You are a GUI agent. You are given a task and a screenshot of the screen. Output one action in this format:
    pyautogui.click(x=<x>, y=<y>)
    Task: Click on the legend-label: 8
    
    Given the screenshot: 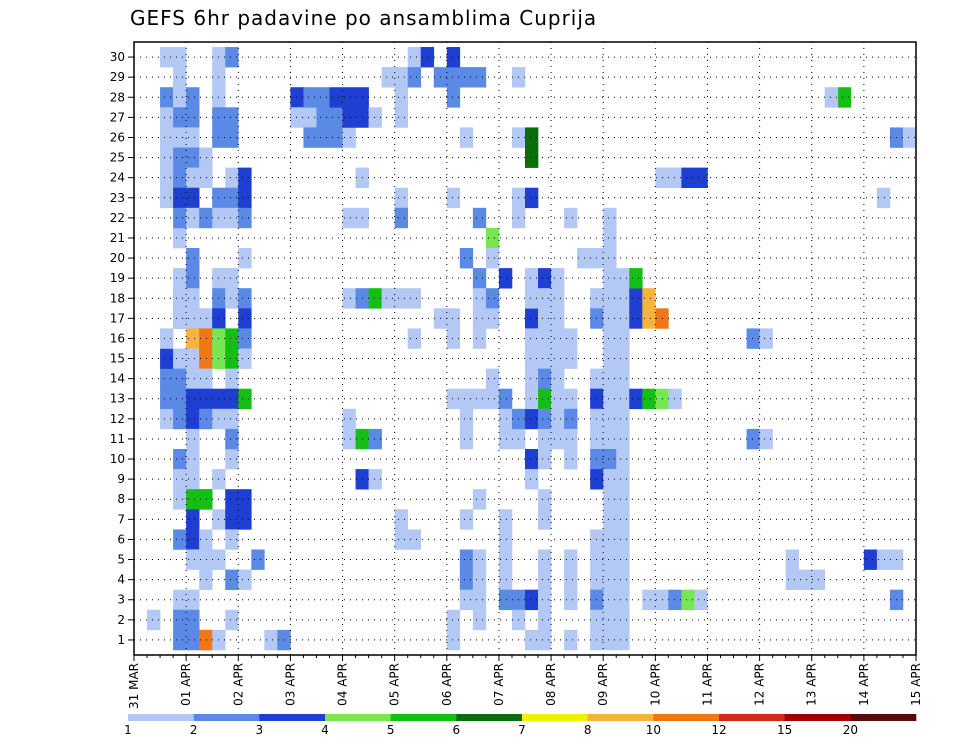 What is the action you would take?
    pyautogui.click(x=588, y=730)
    